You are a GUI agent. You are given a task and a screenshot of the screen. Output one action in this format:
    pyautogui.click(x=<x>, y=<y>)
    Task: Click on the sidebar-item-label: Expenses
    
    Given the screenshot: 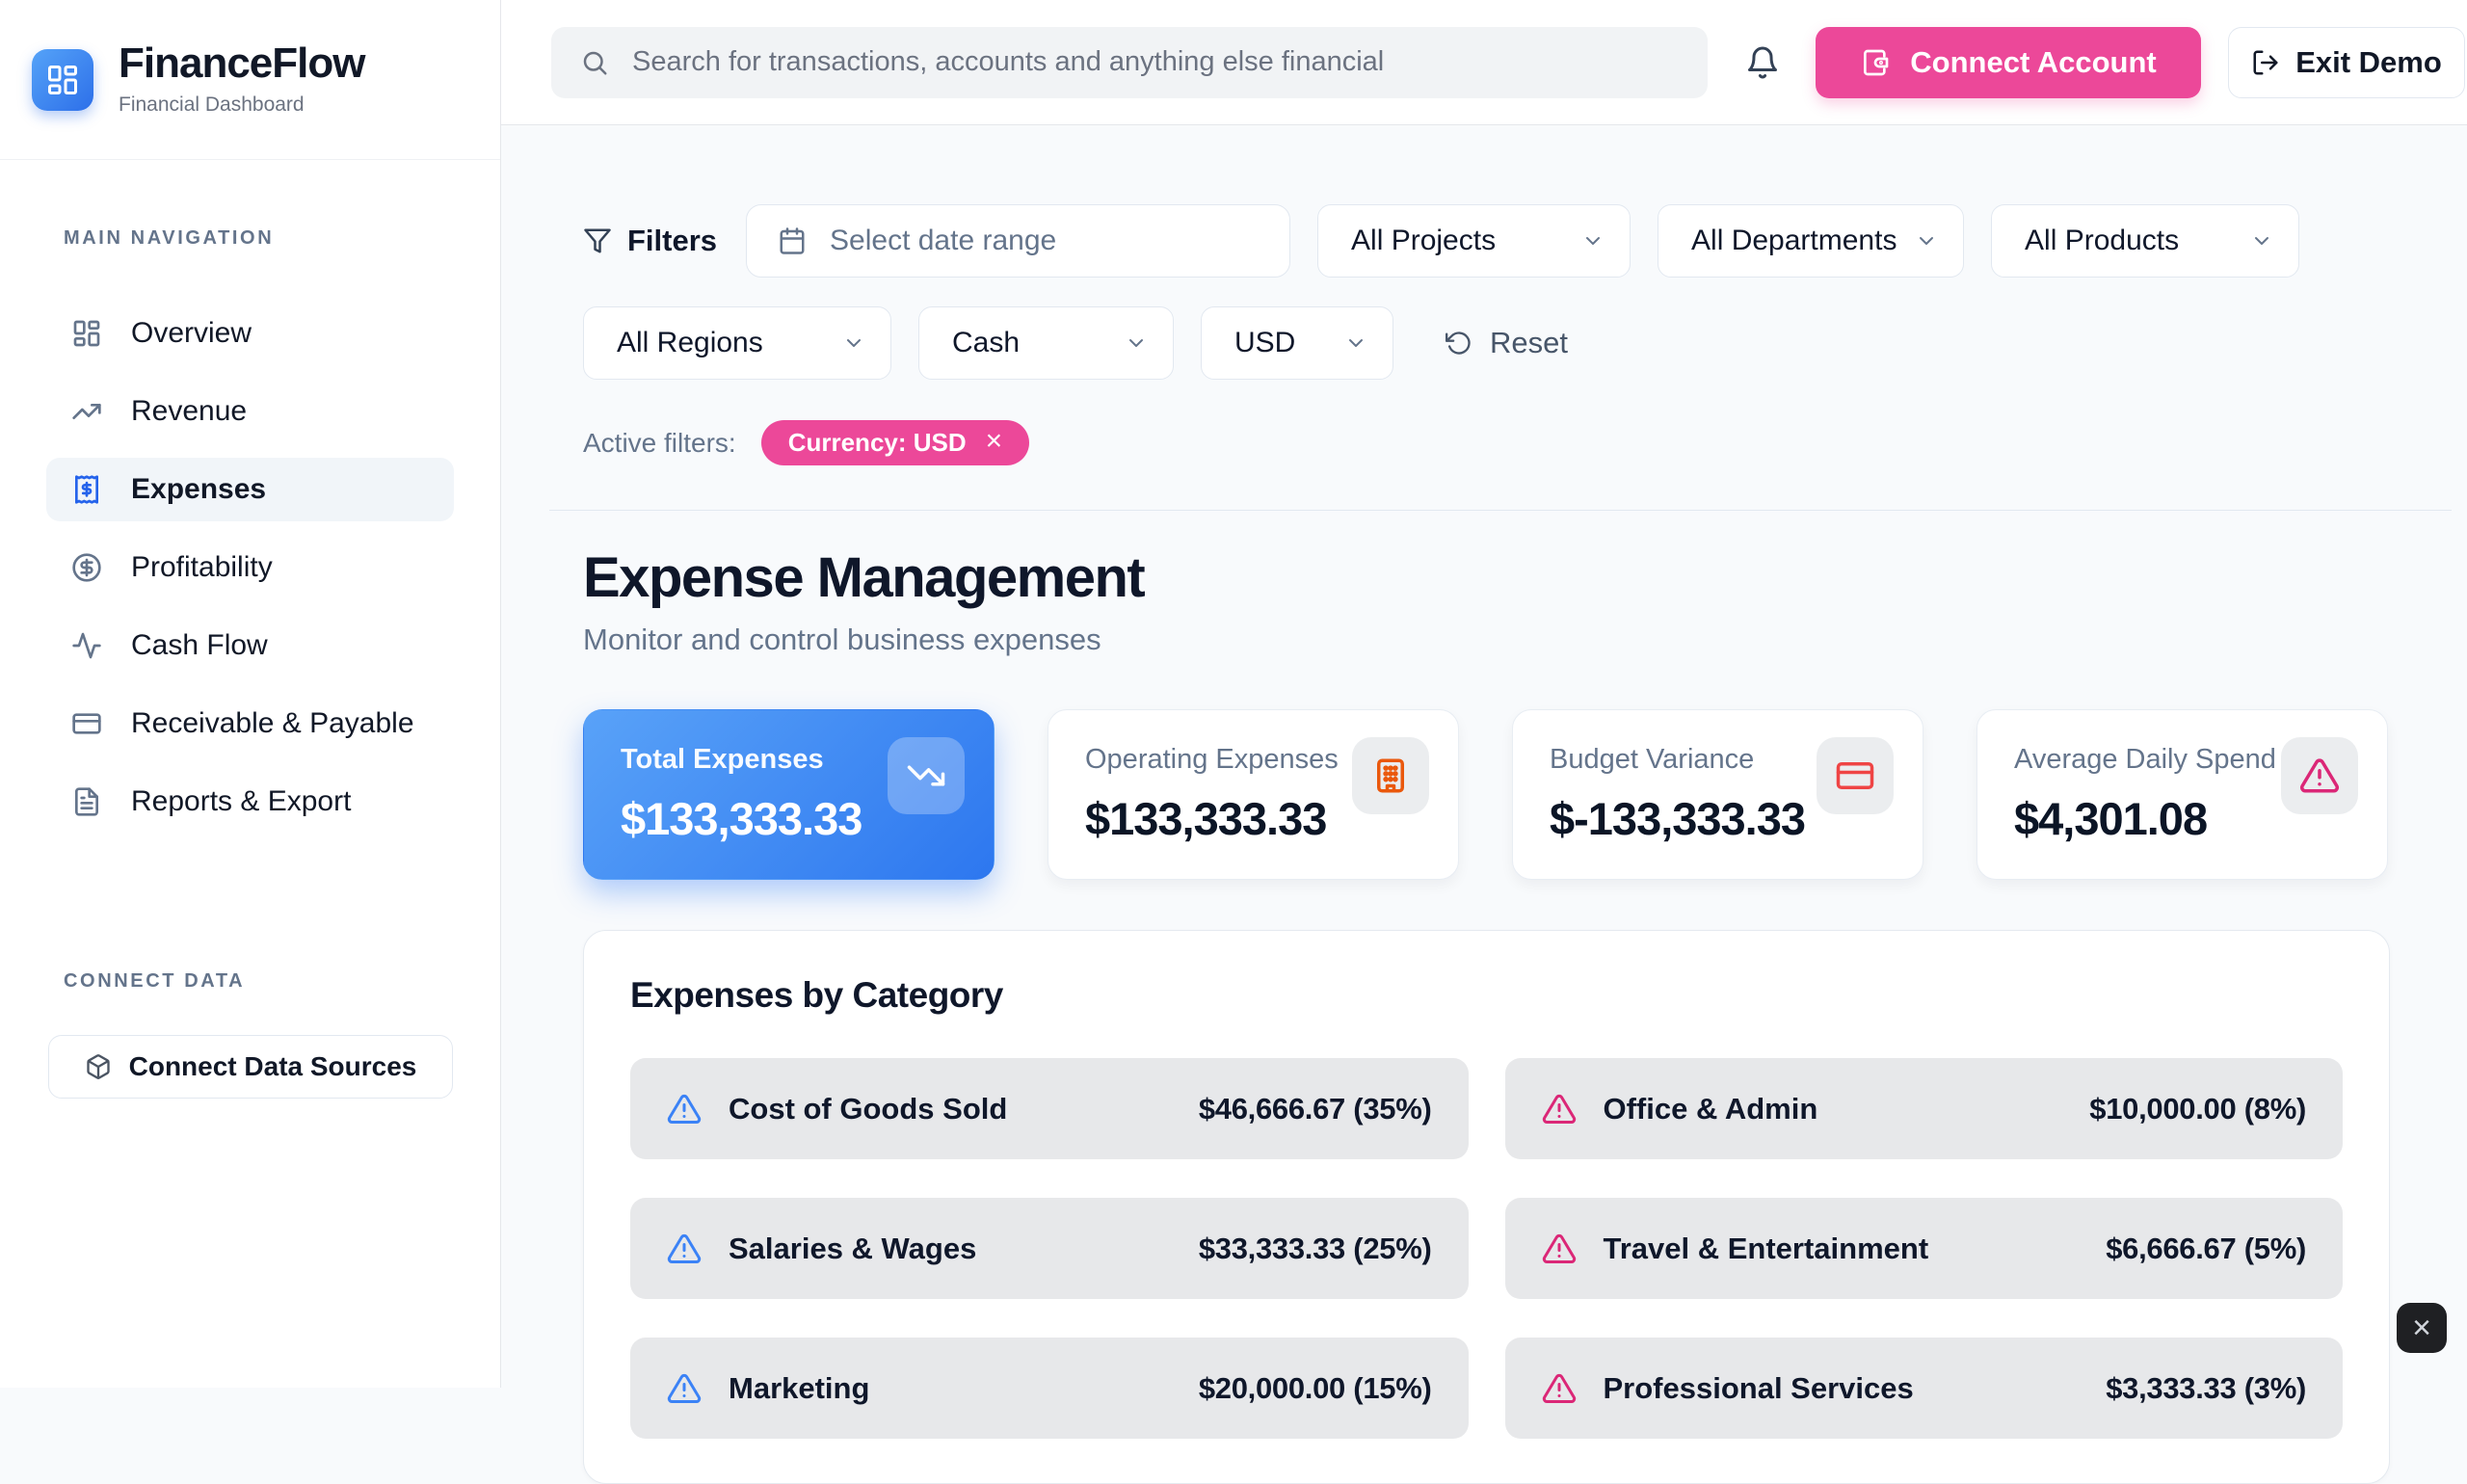 What is the action you would take?
    pyautogui.click(x=199, y=489)
    